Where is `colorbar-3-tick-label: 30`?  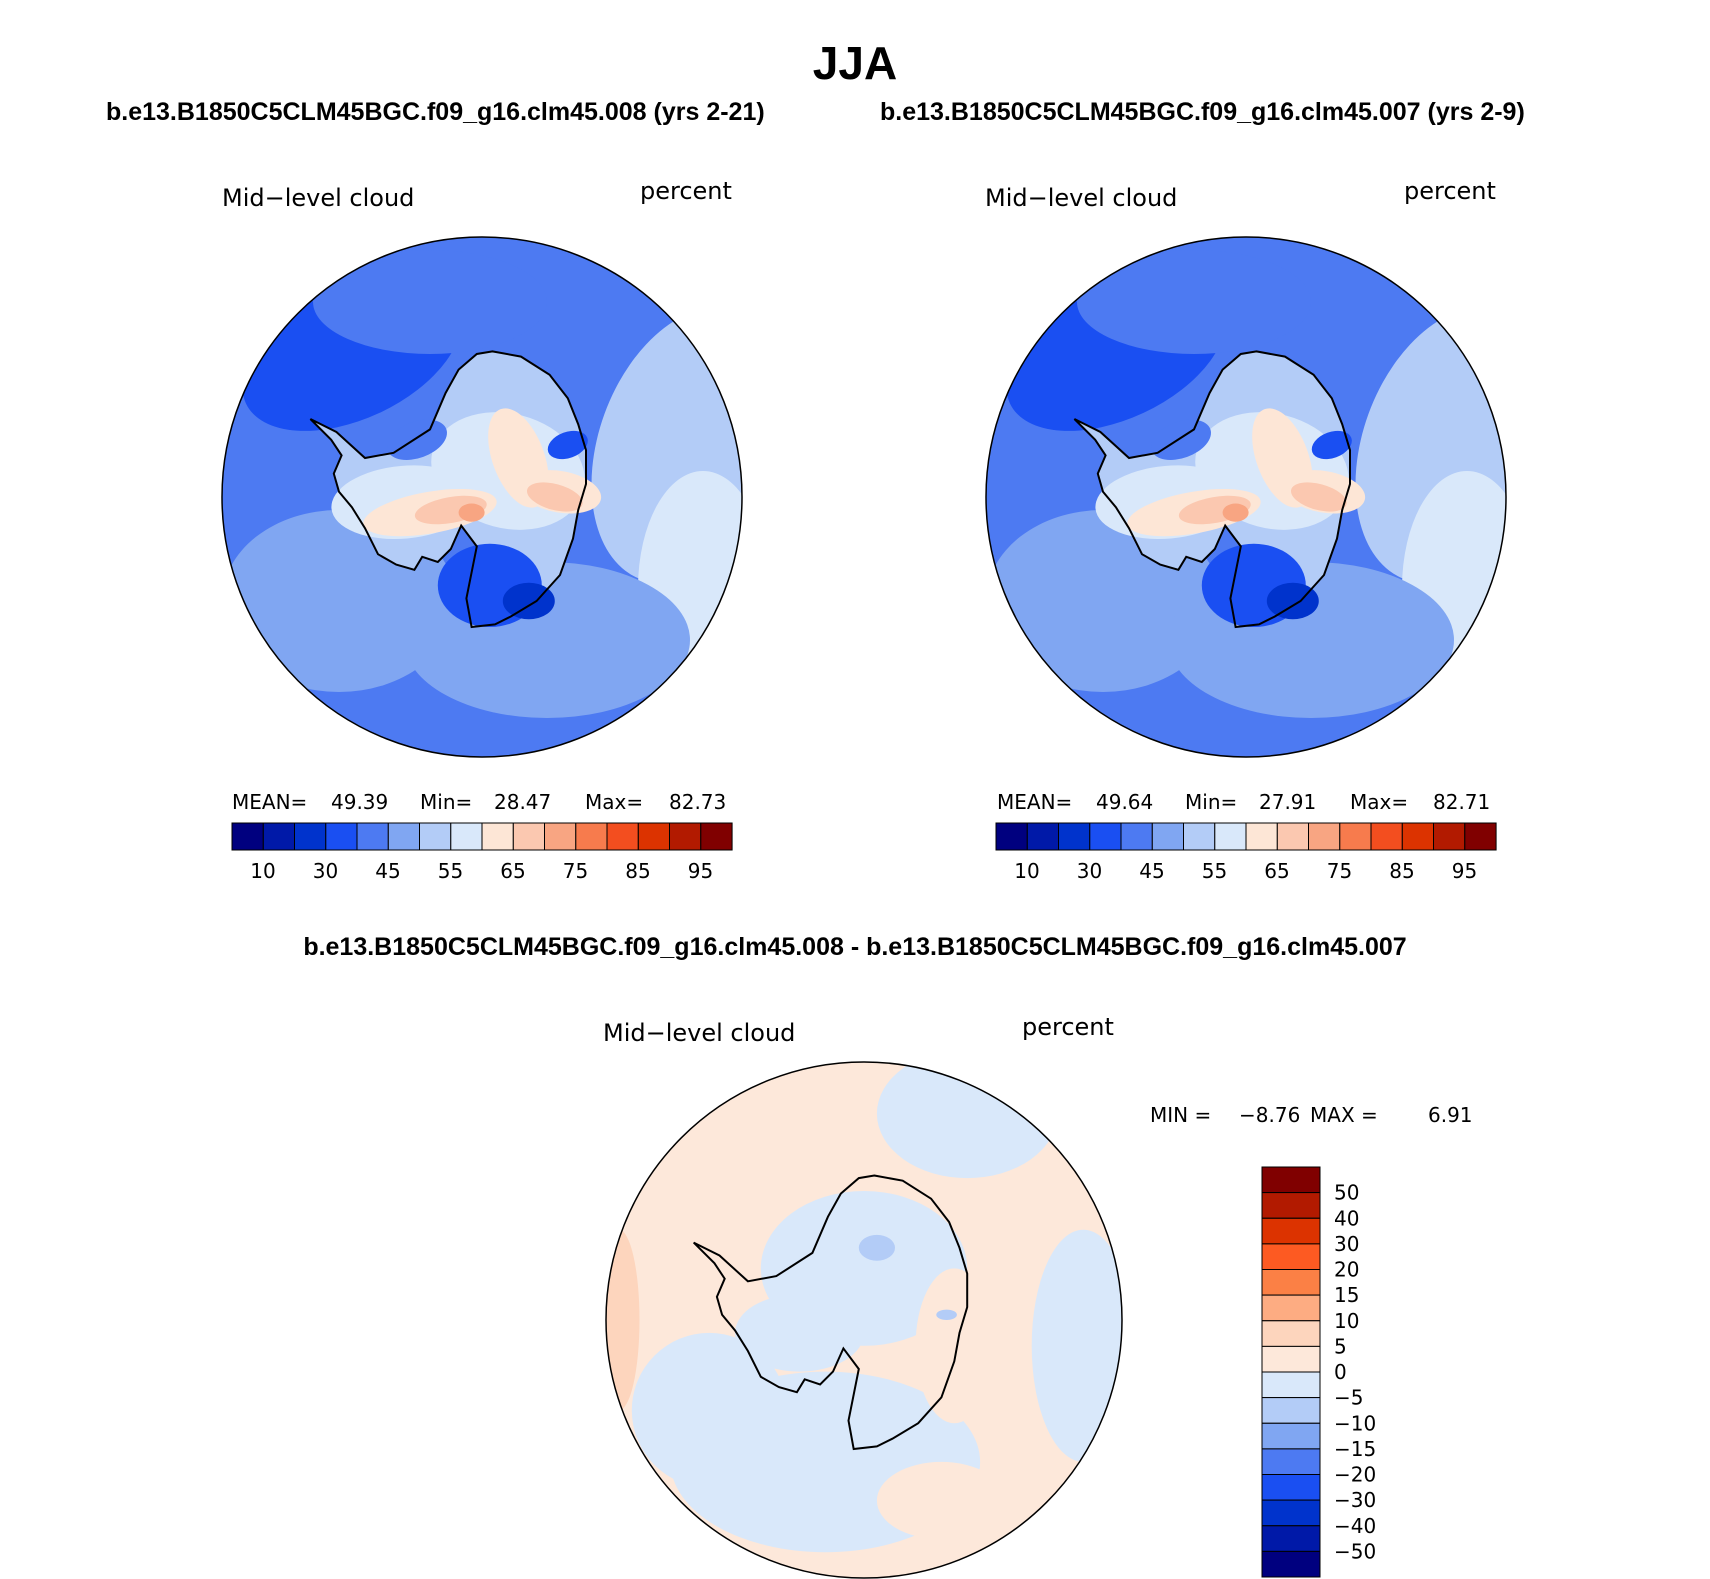 colorbar-3-tick-label: 30 is located at coordinates (1346, 1244).